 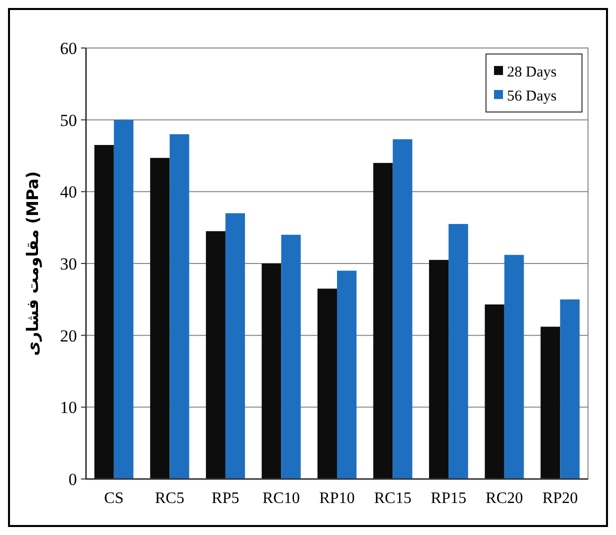 What do you see at coordinates (560, 498) in the screenshot?
I see `x-tick-label: RP20` at bounding box center [560, 498].